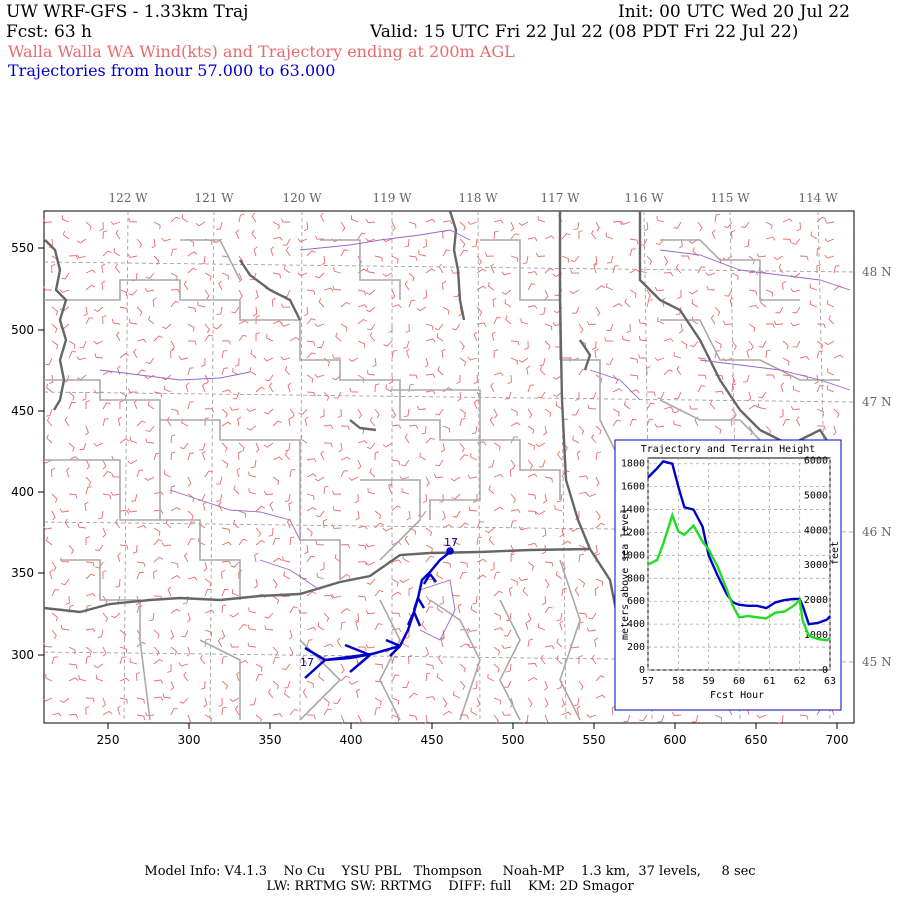 The height and width of the screenshot is (900, 900). I want to click on chart-y-tick-right: 6000, so click(816, 460).